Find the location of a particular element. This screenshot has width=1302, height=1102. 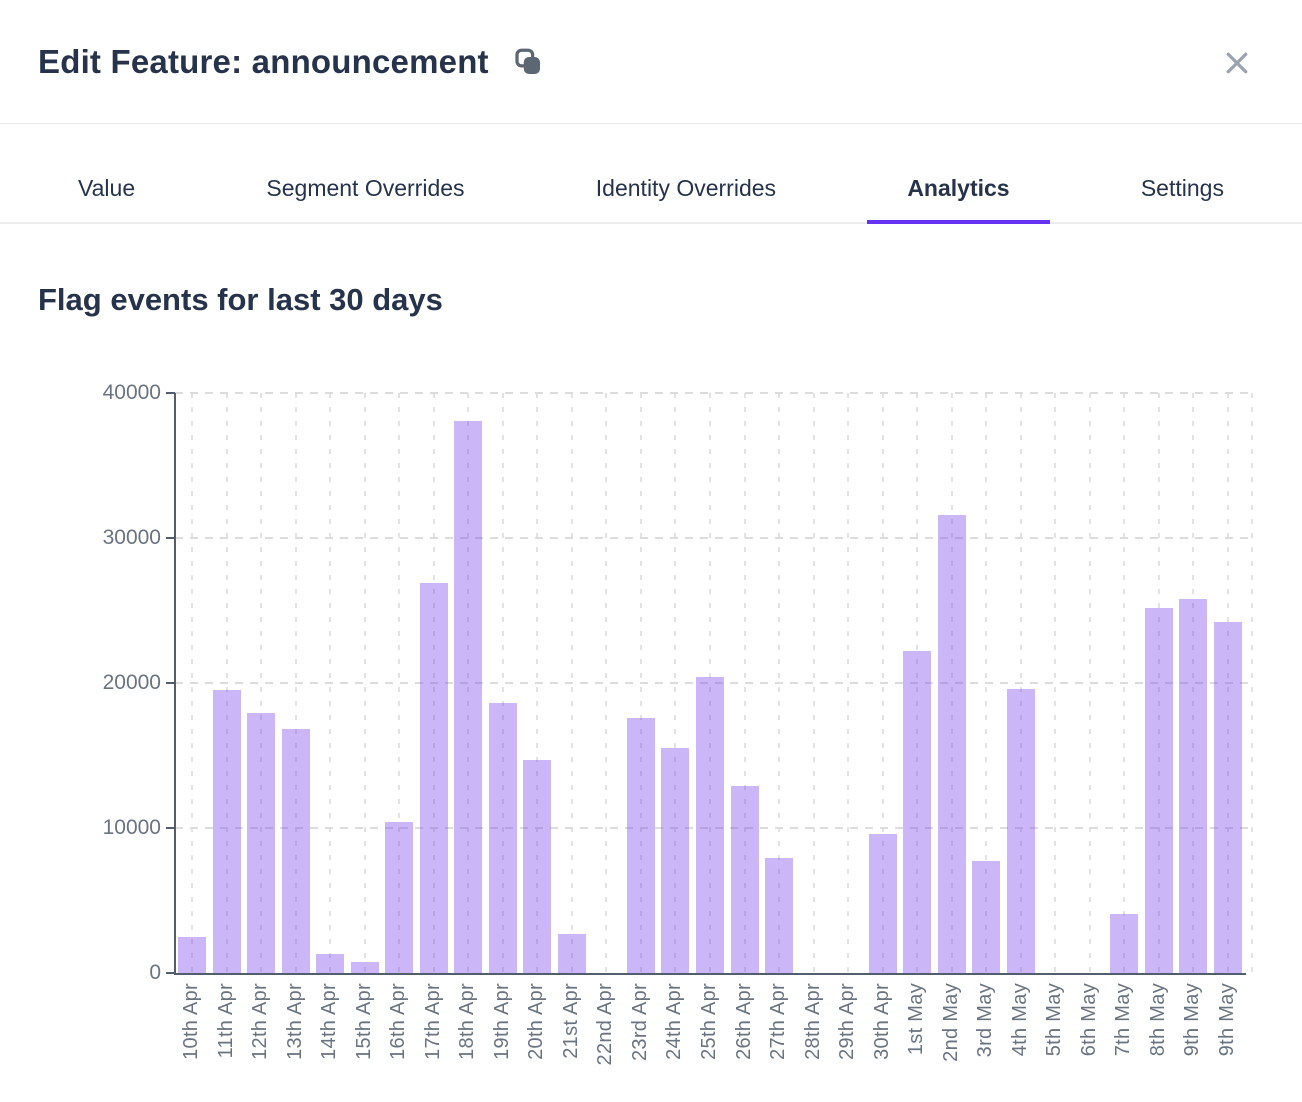

x-axis-label: 7th May is located at coordinates (1123, 1020).